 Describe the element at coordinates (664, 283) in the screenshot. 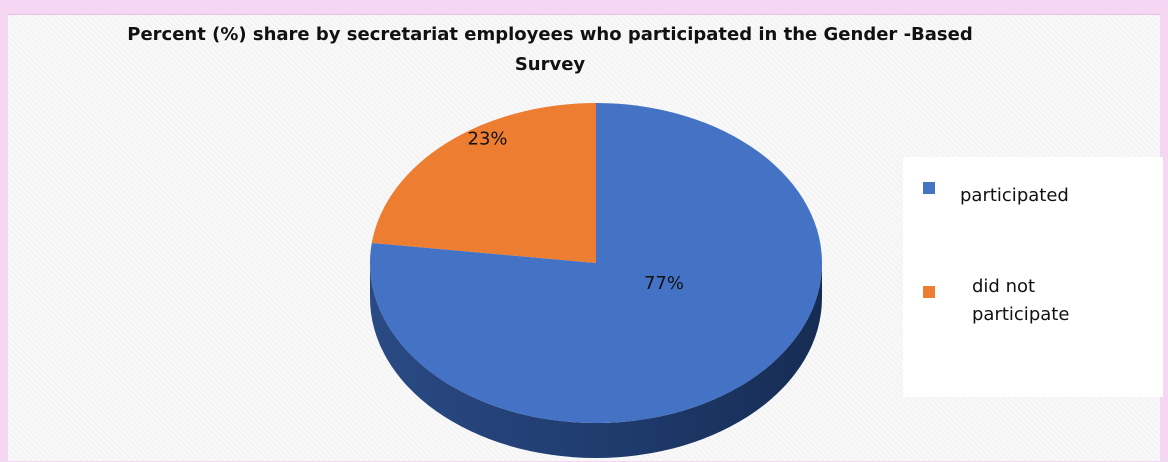

I see `data-label-participated: 77%` at that location.